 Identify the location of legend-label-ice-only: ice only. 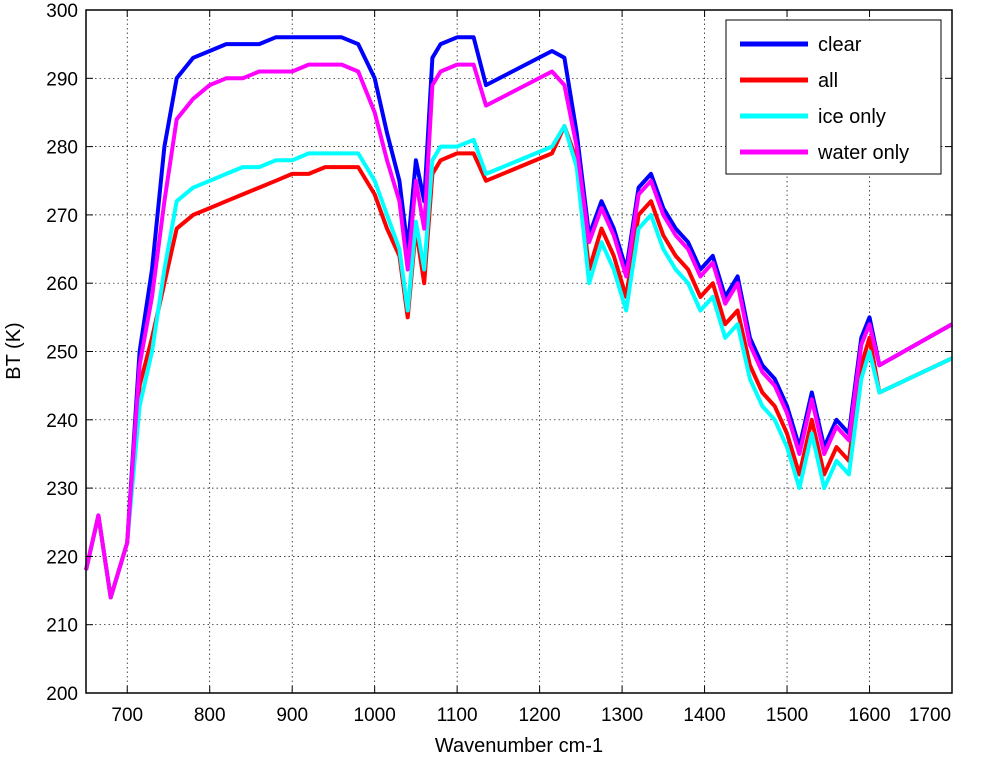
(852, 117).